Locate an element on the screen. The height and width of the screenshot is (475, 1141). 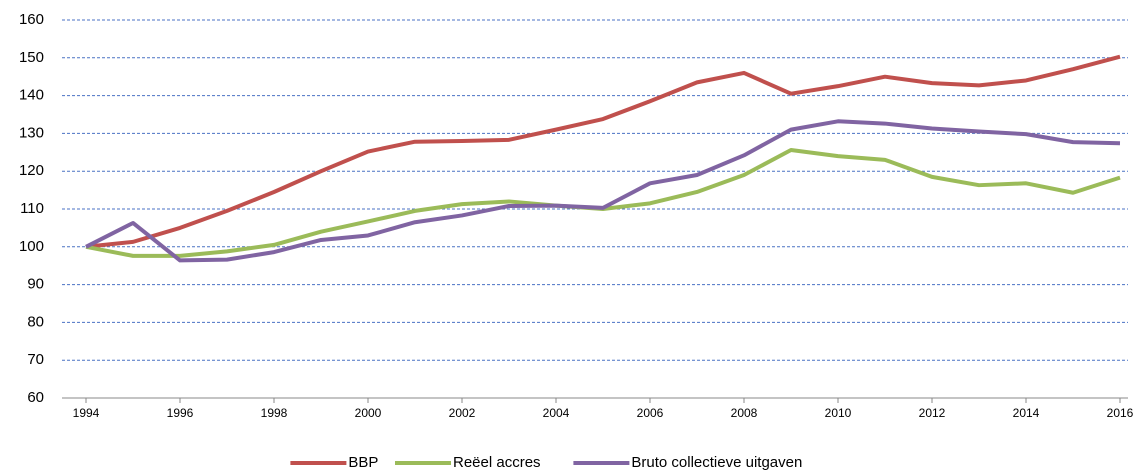
y-tick-label: 130 is located at coordinates (31, 132).